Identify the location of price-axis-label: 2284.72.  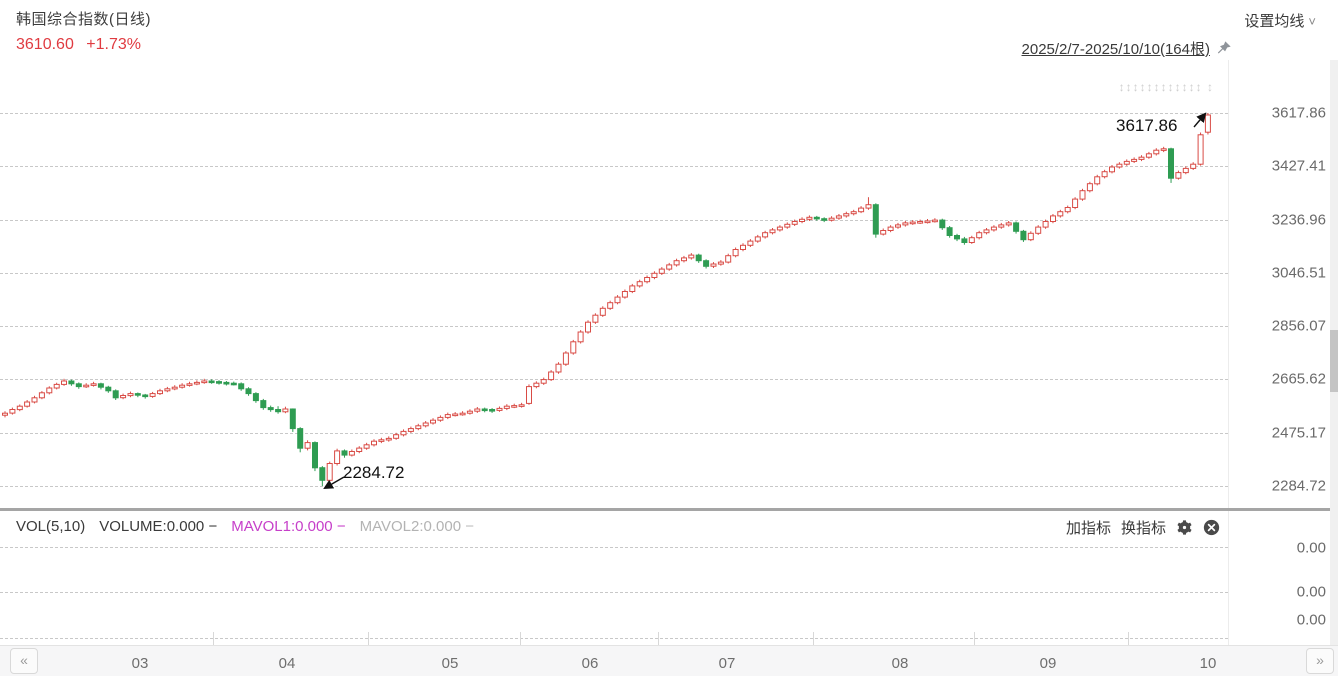
(1298, 486).